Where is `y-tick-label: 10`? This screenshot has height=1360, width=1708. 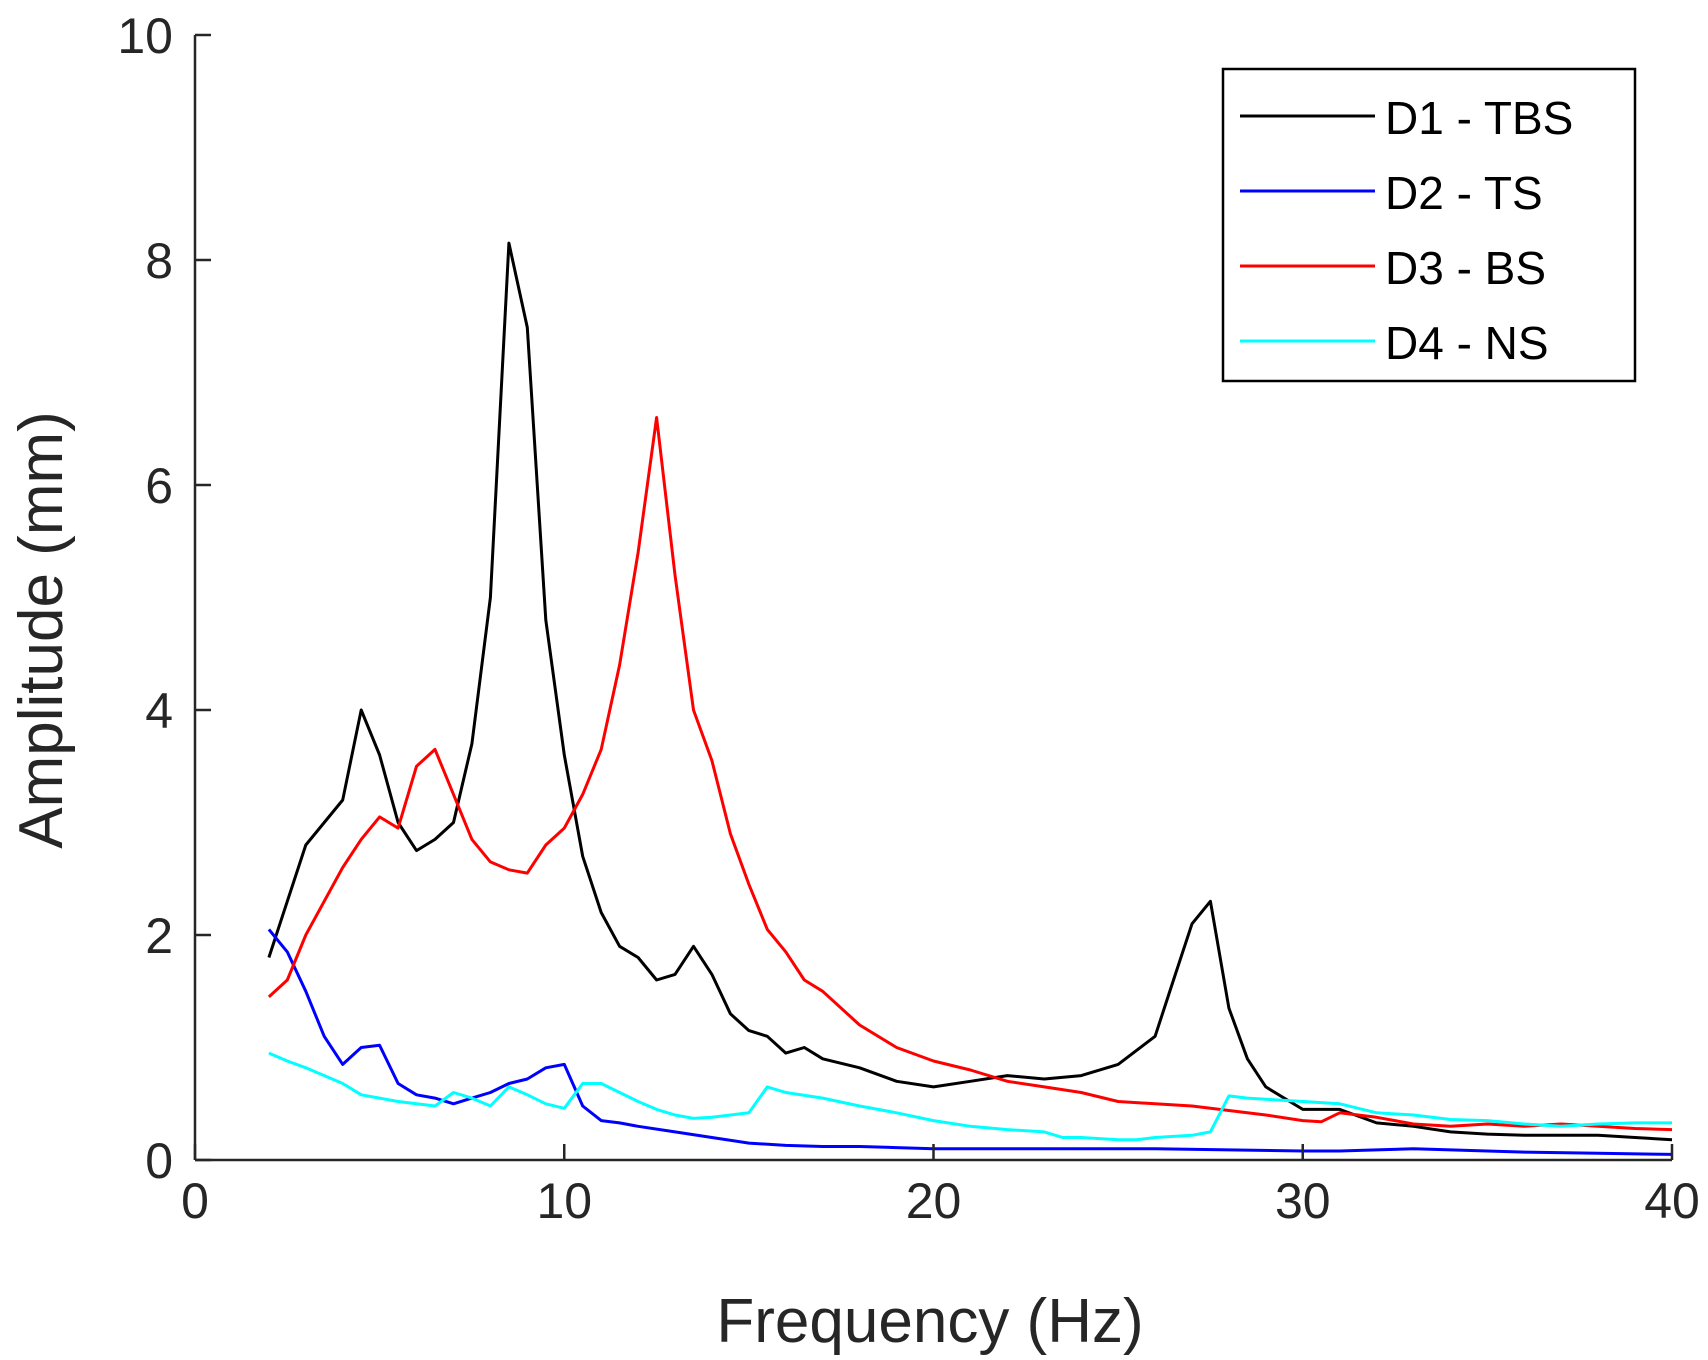 y-tick-label: 10 is located at coordinates (145, 36).